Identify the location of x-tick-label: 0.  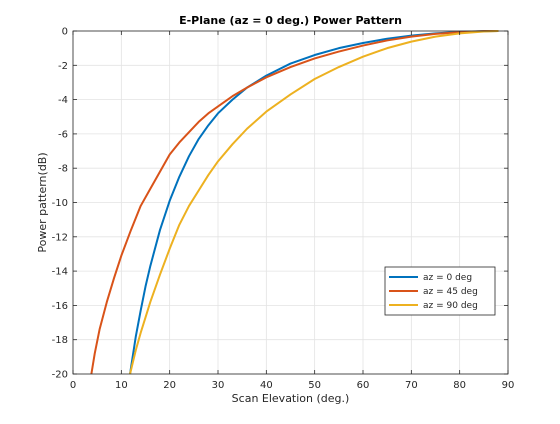
(73, 385).